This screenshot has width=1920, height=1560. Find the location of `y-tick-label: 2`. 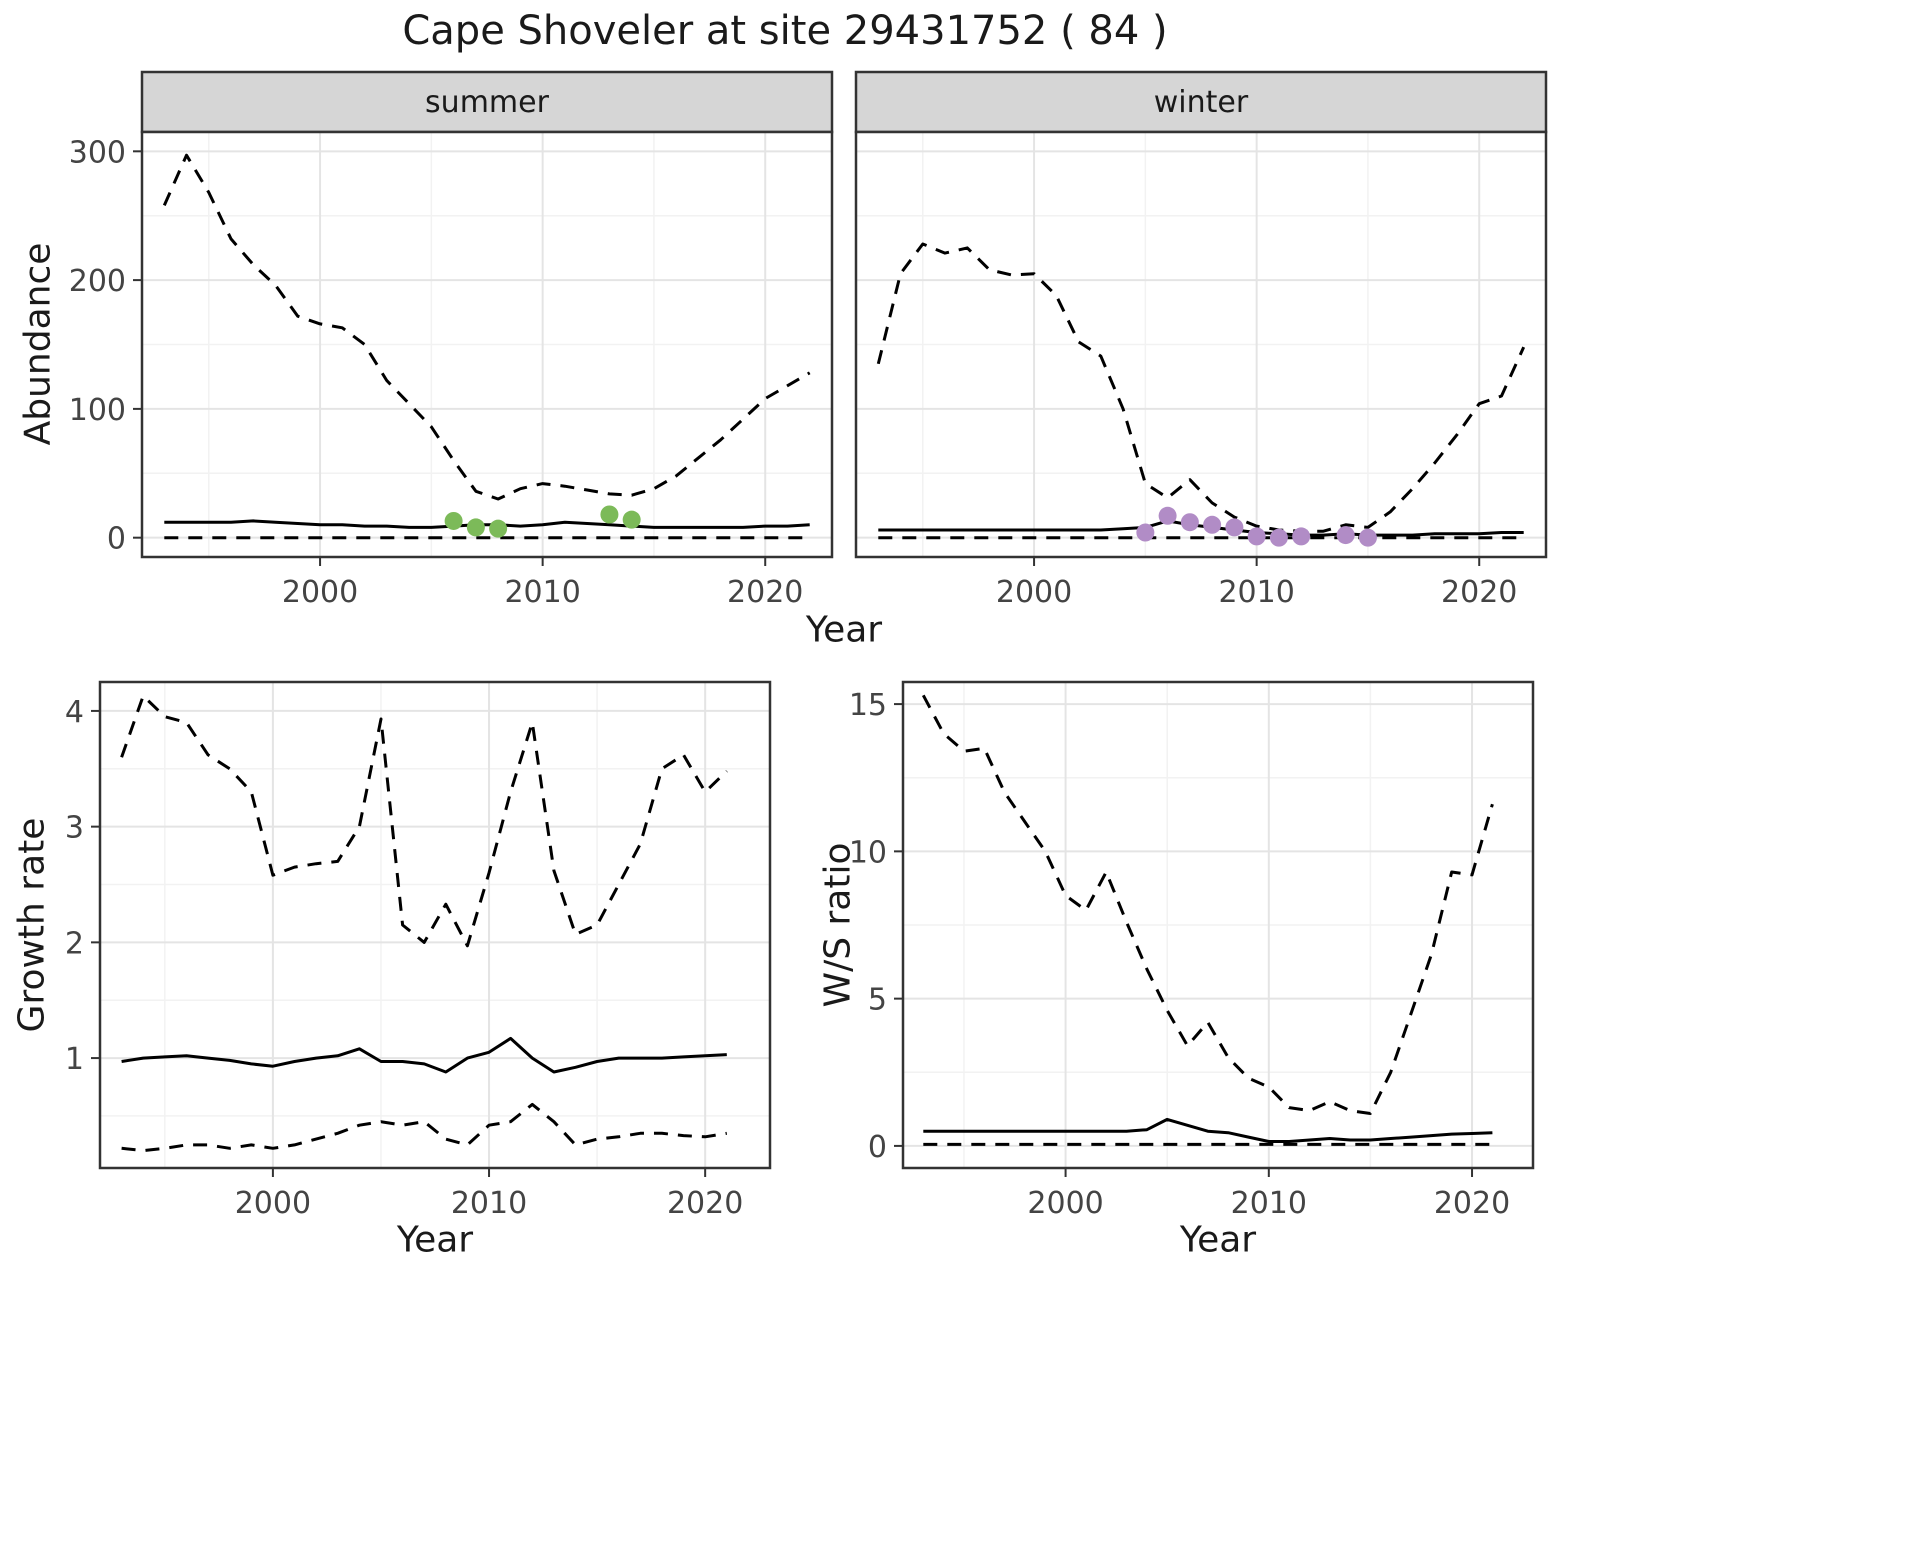

y-tick-label: 2 is located at coordinates (74, 943).